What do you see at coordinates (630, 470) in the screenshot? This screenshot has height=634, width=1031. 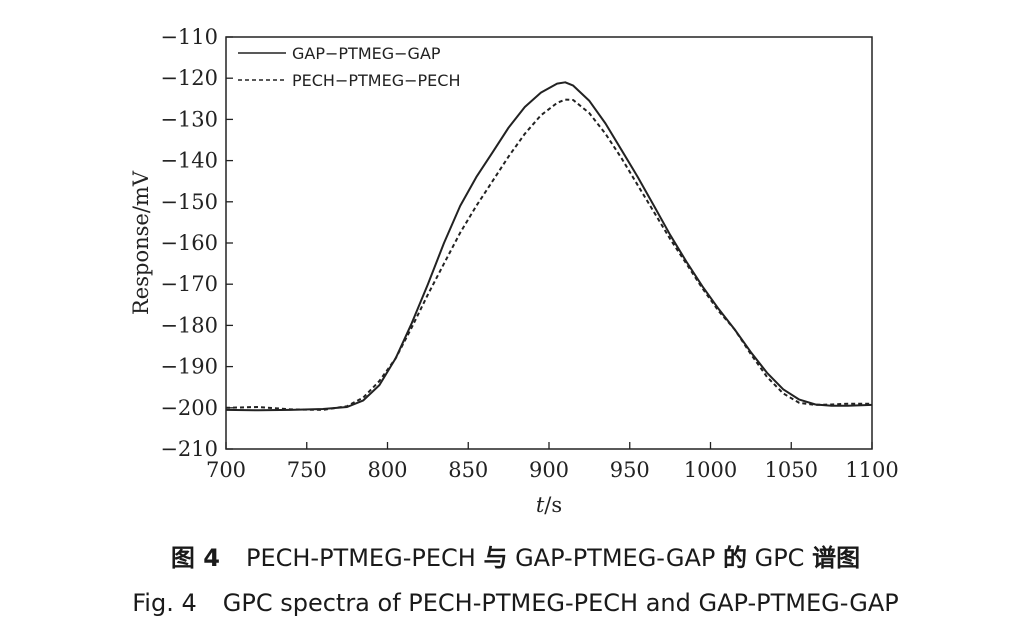 I see `x-tick-label: 950` at bounding box center [630, 470].